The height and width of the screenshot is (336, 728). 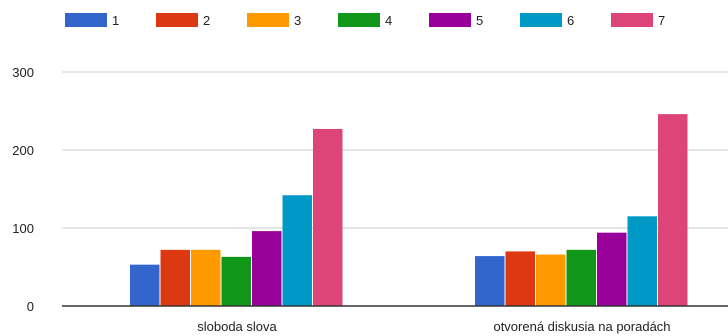 I want to click on x-category-label: sloboda slova, so click(x=237, y=326).